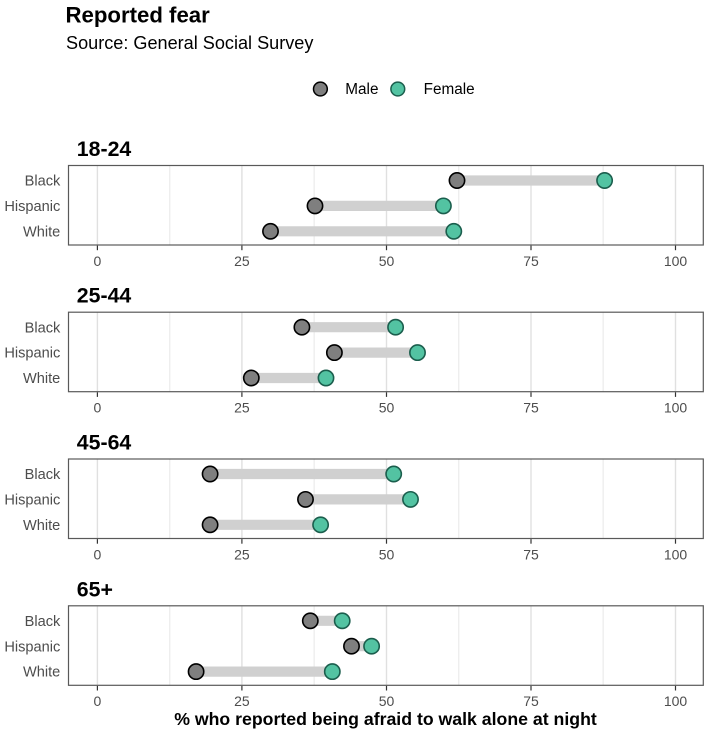 This screenshot has height=738, width=714. What do you see at coordinates (95, 589) in the screenshot?
I see `svg-text: 65+` at bounding box center [95, 589].